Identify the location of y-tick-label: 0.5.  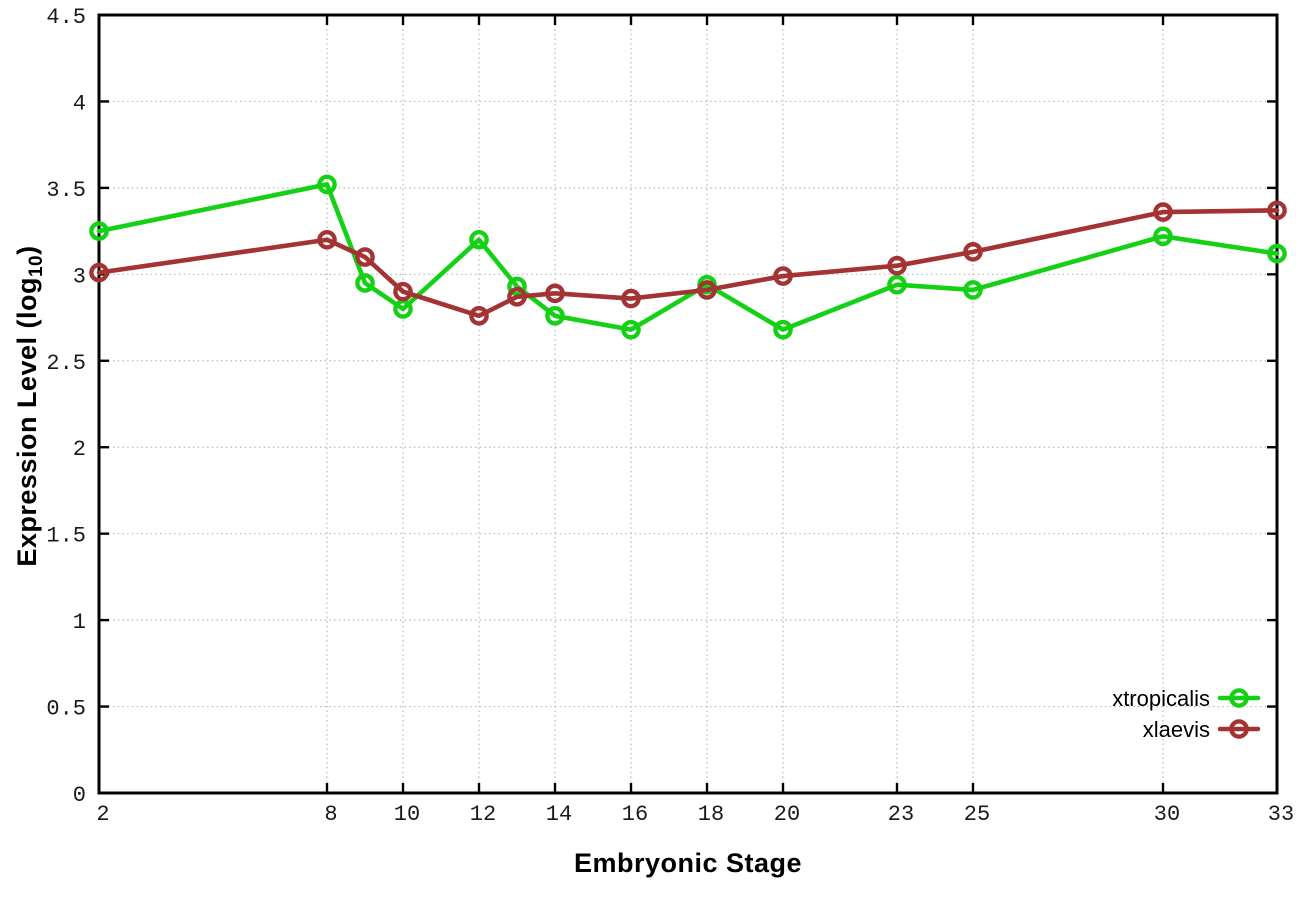
(66, 709).